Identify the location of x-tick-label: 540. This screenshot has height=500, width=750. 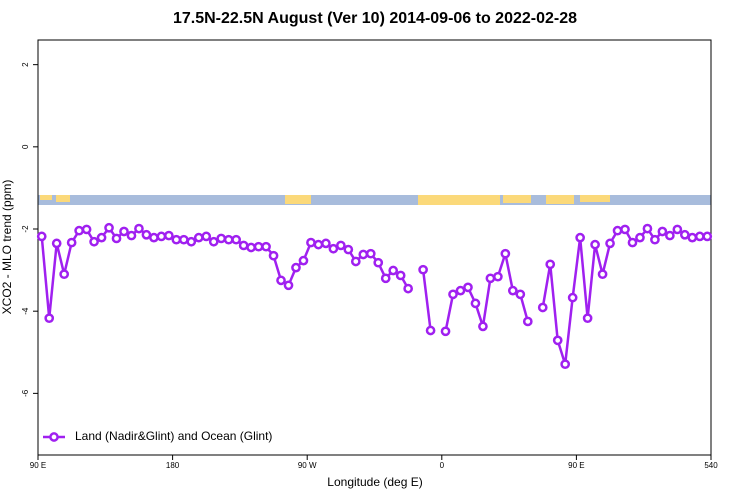
(711, 465).